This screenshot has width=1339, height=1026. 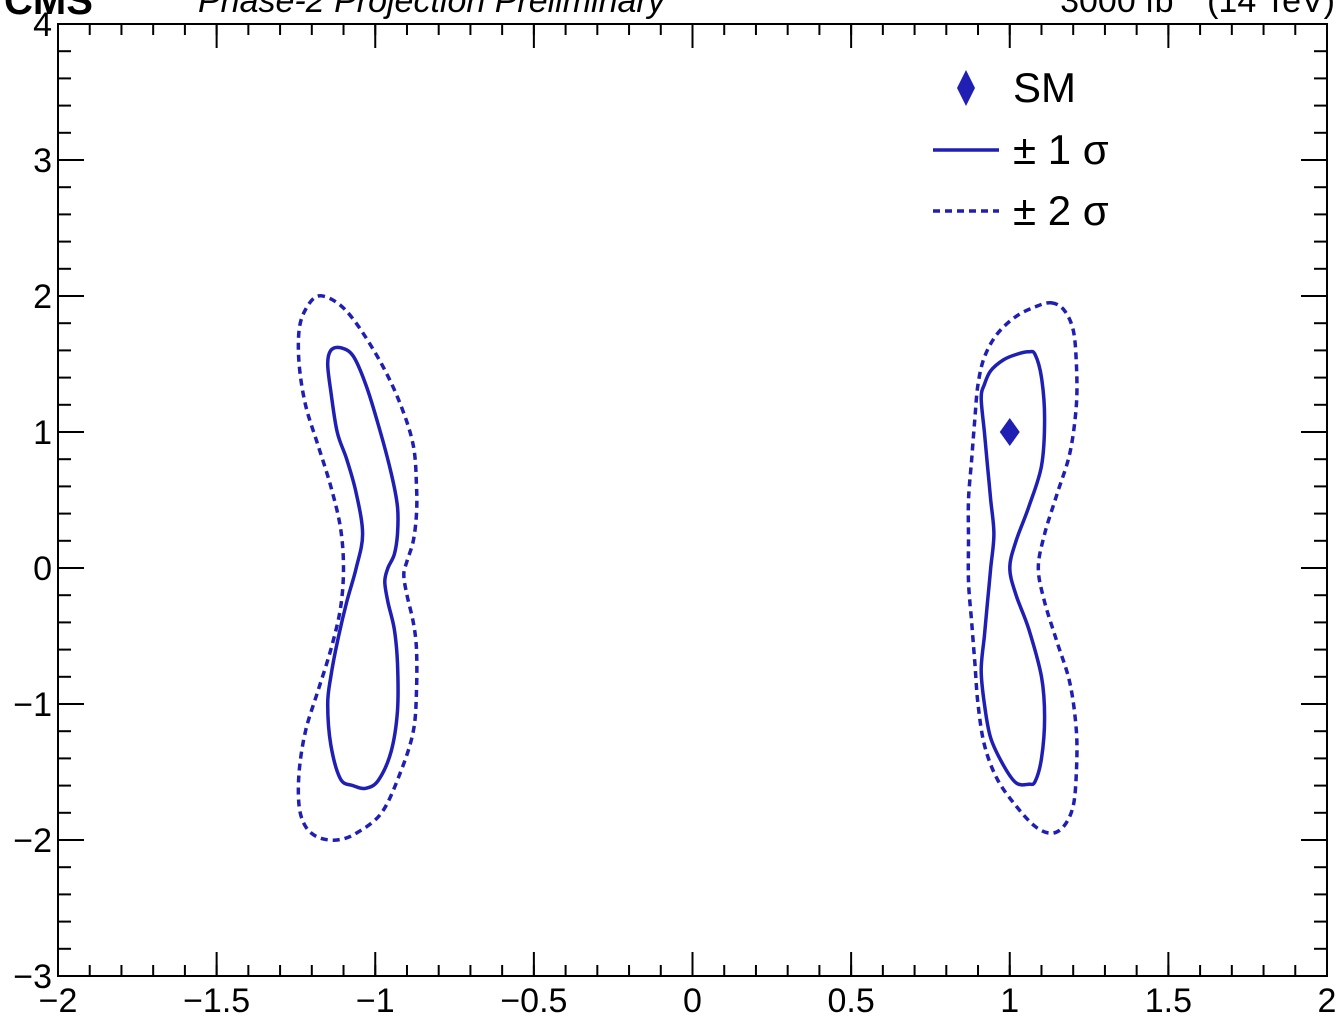 I want to click on x-tick-label: −0.5, so click(x=533, y=1001).